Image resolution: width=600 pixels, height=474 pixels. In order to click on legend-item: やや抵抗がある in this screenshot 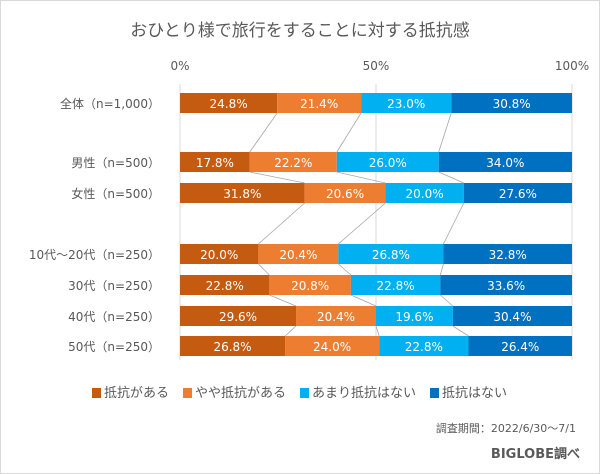, I will do `click(234, 391)`.